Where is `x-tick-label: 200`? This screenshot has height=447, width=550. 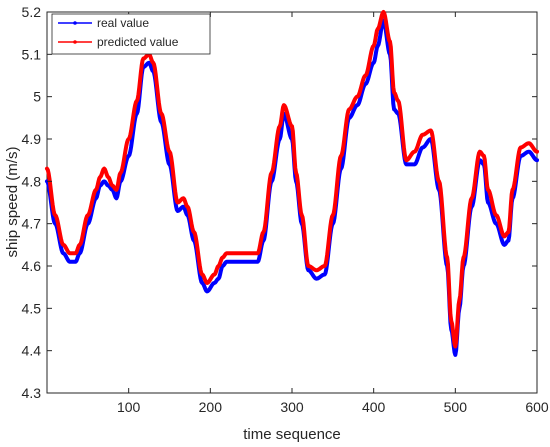
x-tick-label: 200 is located at coordinates (211, 407).